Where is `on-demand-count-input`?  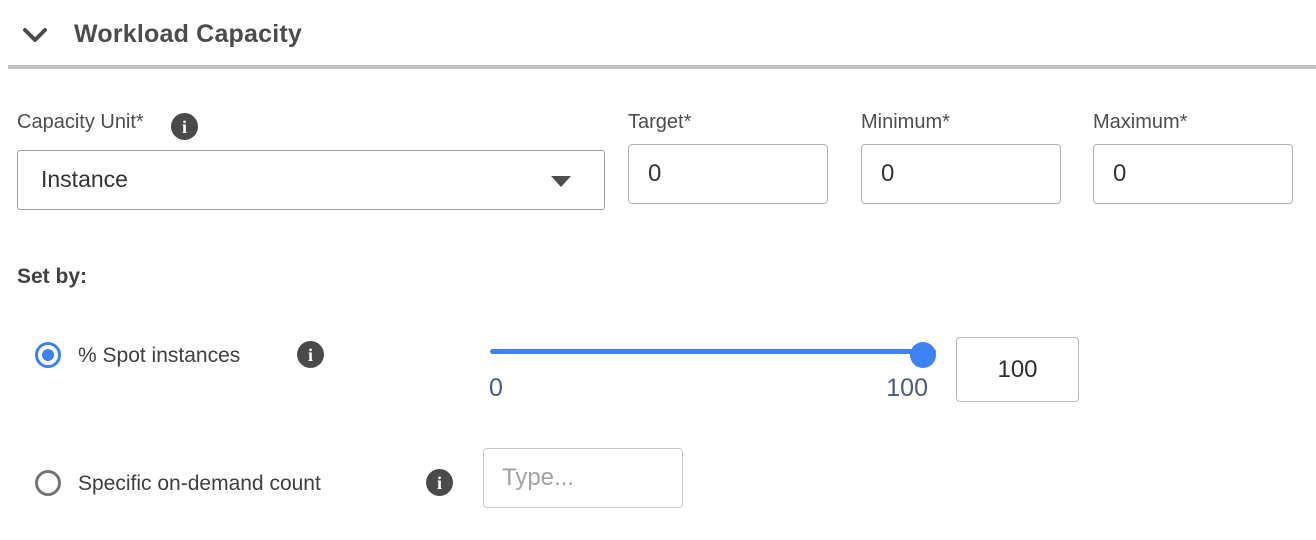
on-demand-count-input is located at coordinates (583, 478).